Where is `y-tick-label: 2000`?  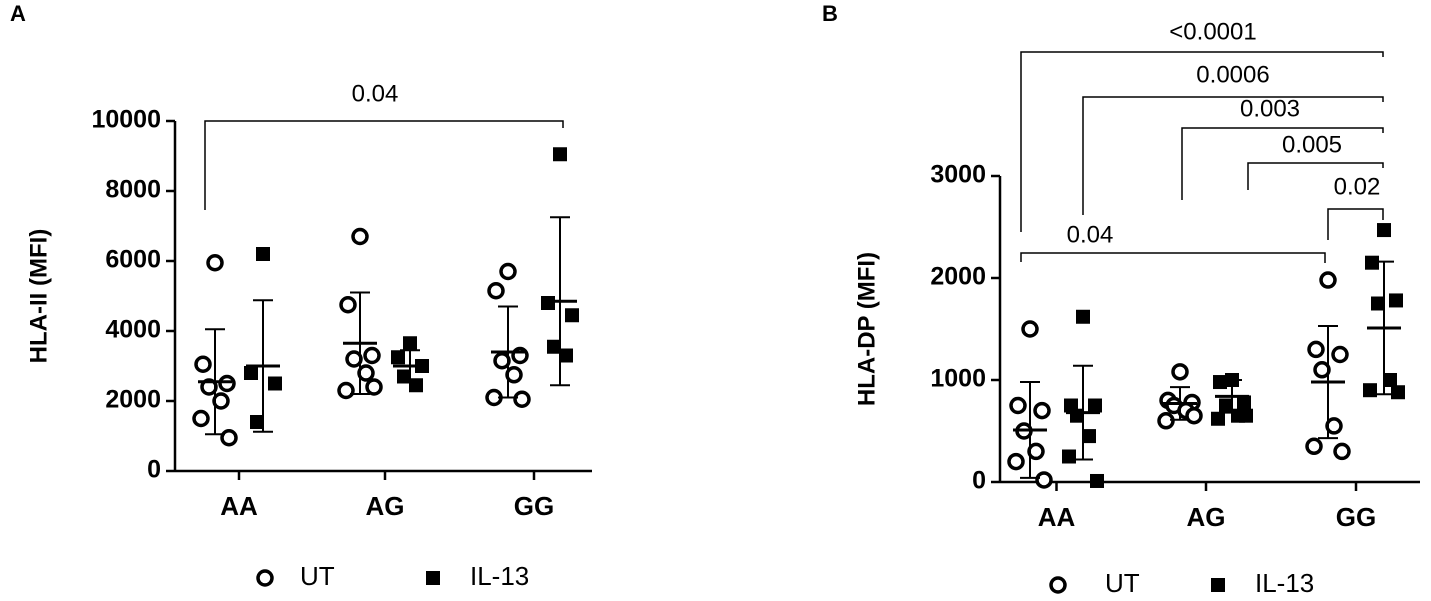
y-tick-label: 2000 is located at coordinates (958, 277).